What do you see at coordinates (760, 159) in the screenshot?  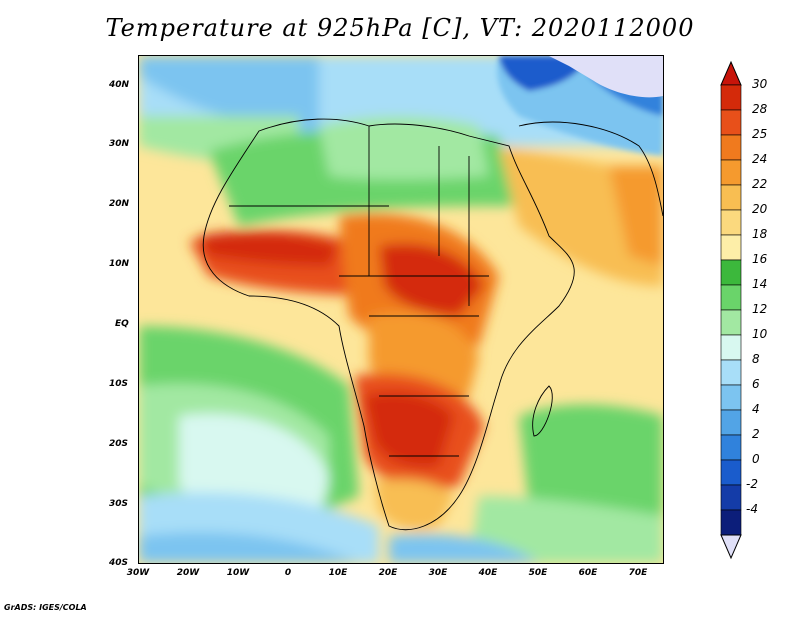 I see `colorbar-tick-label: 24` at bounding box center [760, 159].